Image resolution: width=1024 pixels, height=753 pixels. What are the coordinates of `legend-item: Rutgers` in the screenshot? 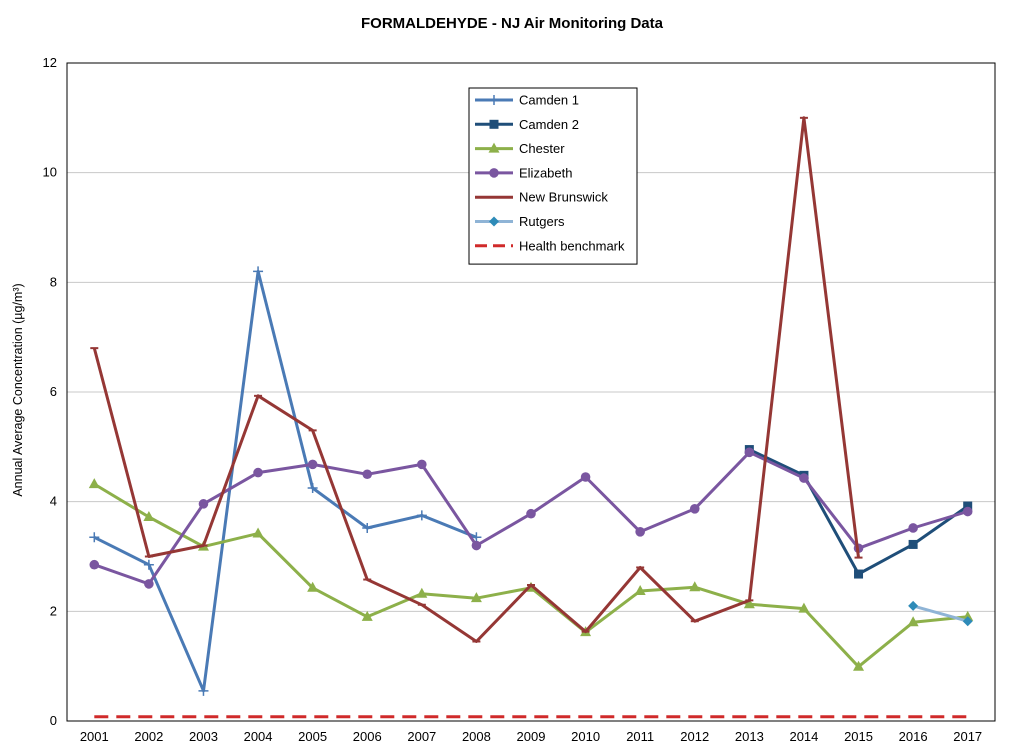 It's located at (520, 221).